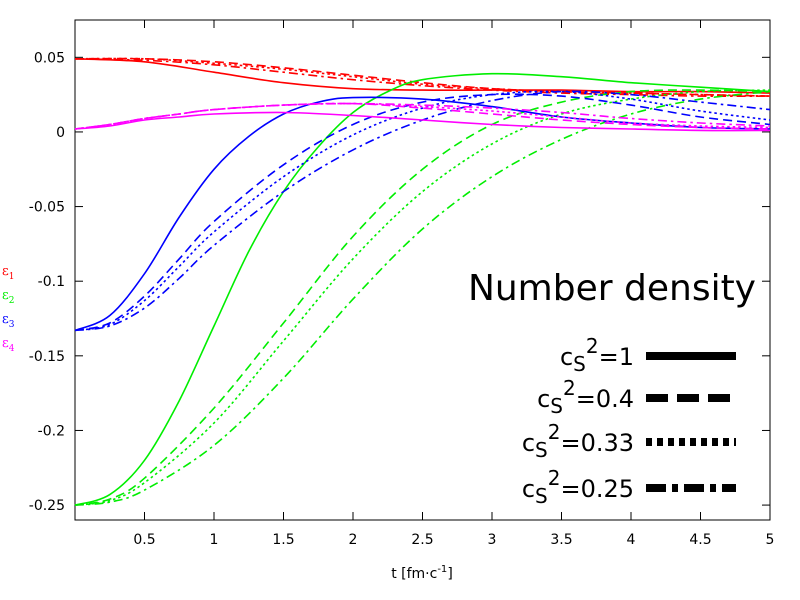 This screenshot has width=800, height=600. I want to click on component-label-e2: ε2, so click(8, 297).